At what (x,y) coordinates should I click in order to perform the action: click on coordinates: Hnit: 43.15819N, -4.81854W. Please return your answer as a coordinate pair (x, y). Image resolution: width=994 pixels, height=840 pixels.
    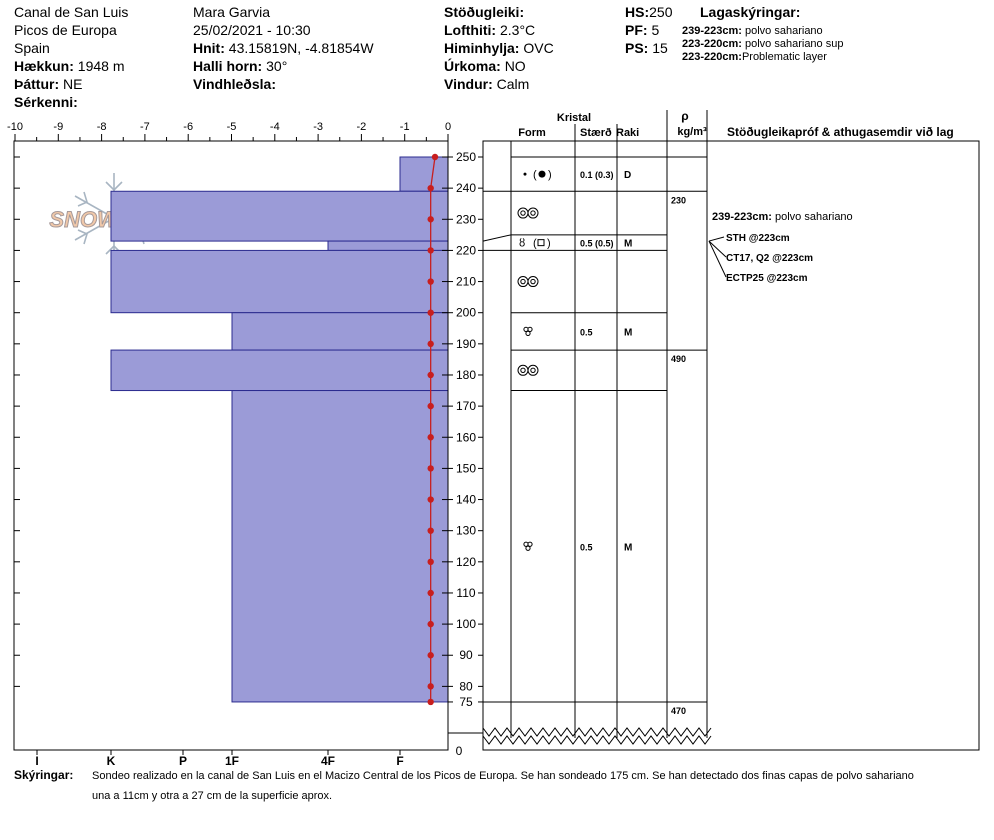
    Looking at the image, I should click on (283, 48).